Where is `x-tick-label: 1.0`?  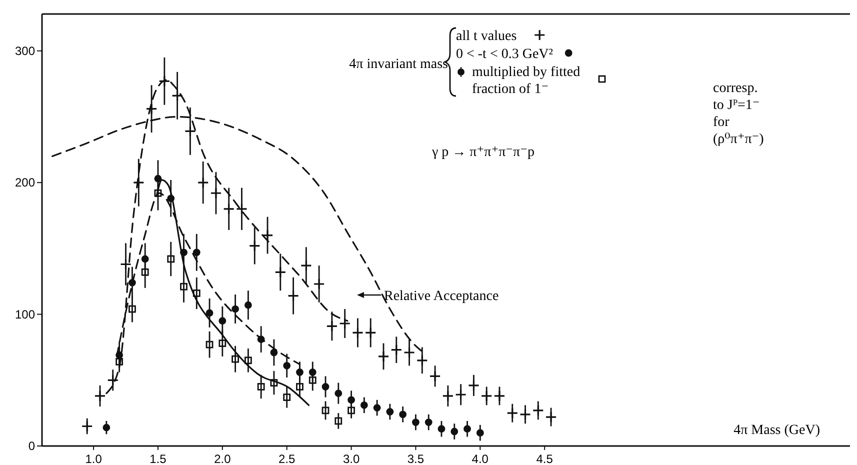
x-tick-label: 1.0 is located at coordinates (93, 458).